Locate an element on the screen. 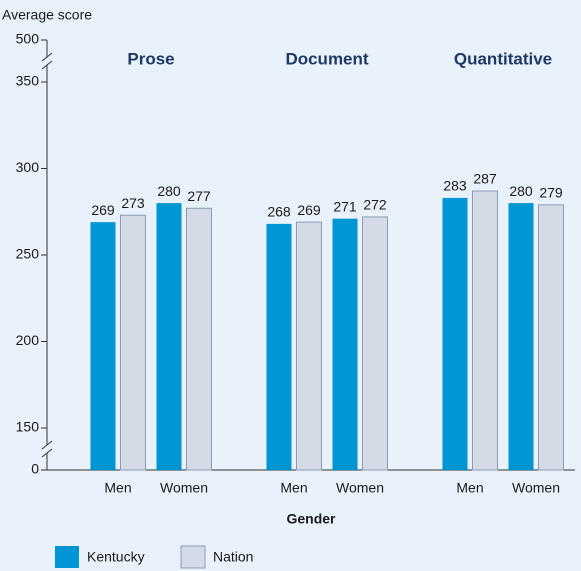 The height and width of the screenshot is (571, 581). y-tick-label: 250 is located at coordinates (28, 254).